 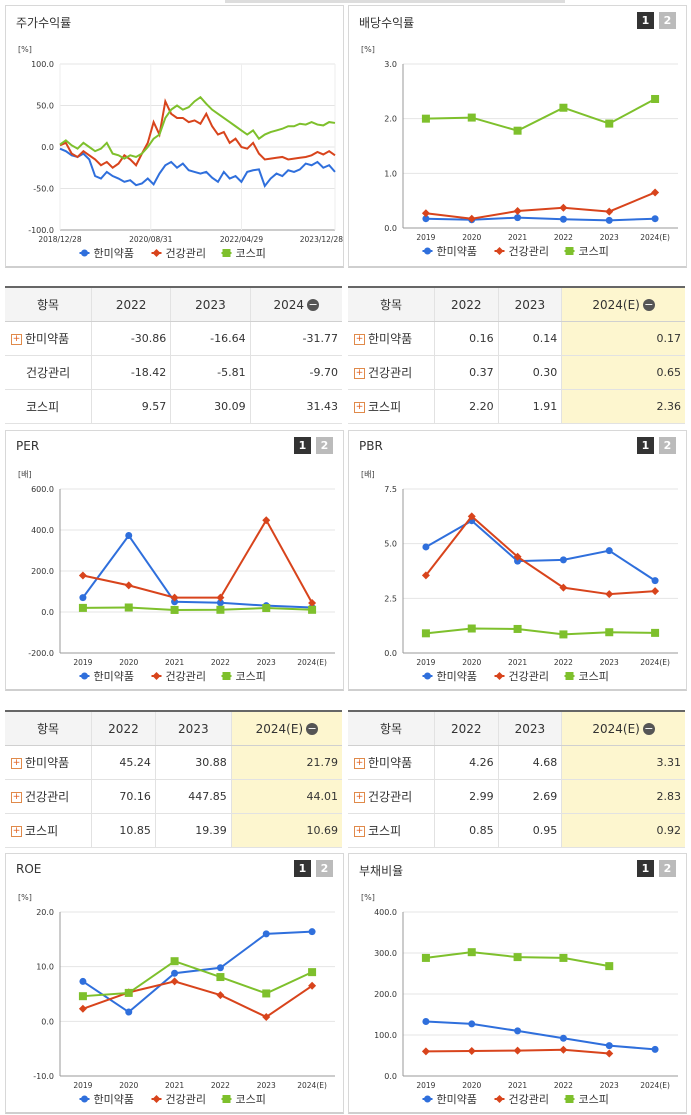 What do you see at coordinates (289, 304) in the screenshot?
I see `header-label: 2024` at bounding box center [289, 304].